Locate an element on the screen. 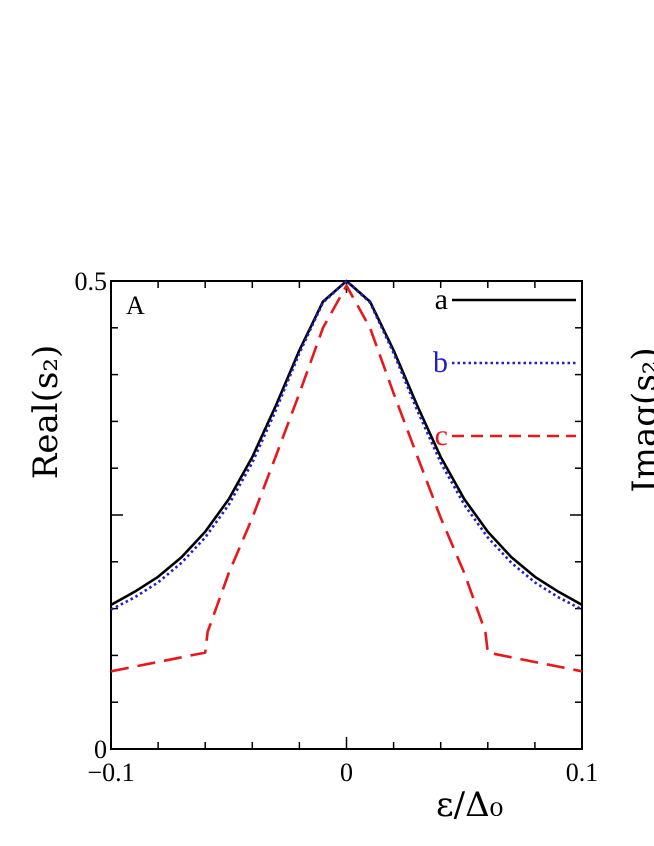 This screenshot has width=654, height=846. x-axis-label: ε/Δ₀ is located at coordinates (469, 805).